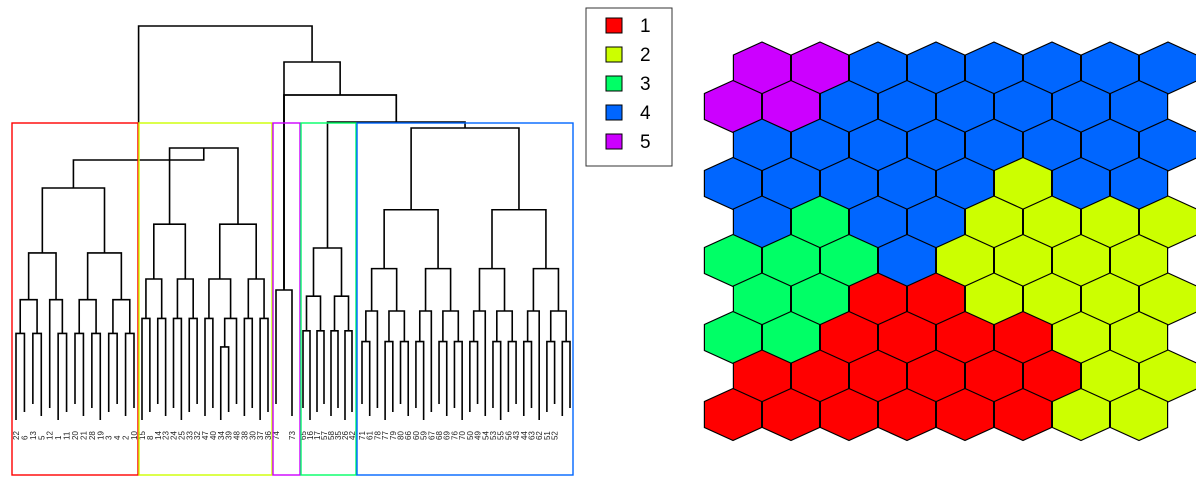 The width and height of the screenshot is (1196, 477). I want to click on leaf-label: 38, so click(244, 435).